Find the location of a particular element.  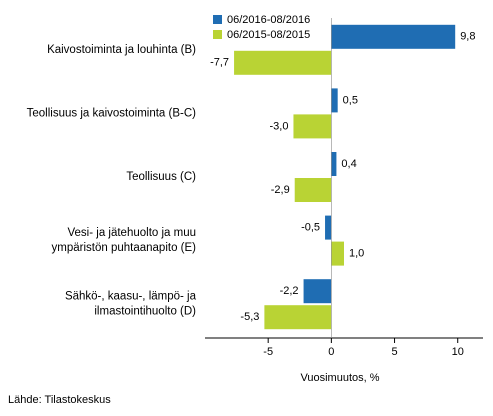

value-label: -2,2 is located at coordinates (289, 291).